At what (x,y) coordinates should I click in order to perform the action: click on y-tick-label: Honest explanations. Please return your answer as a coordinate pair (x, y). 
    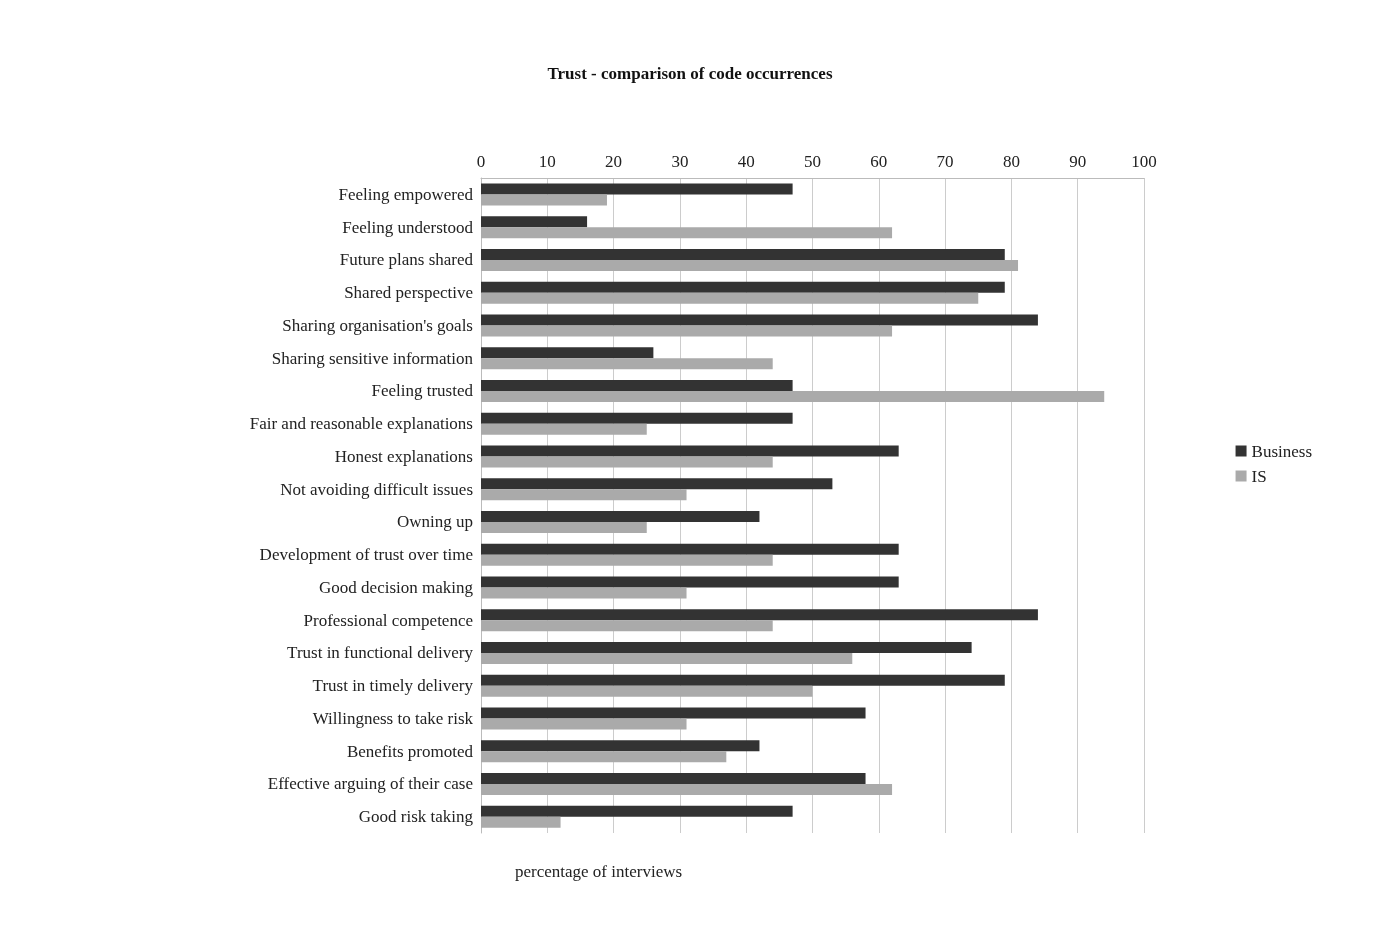
    Looking at the image, I should click on (403, 456).